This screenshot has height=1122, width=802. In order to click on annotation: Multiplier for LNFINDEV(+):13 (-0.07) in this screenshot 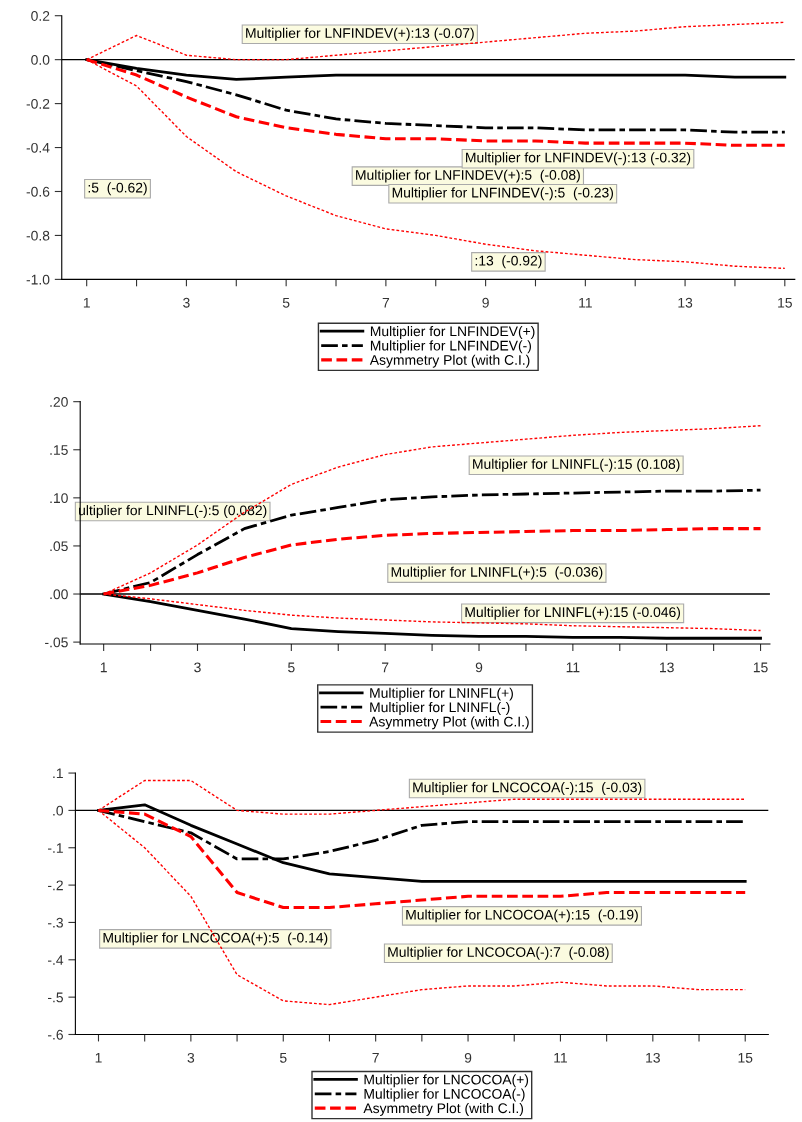, I will do `click(360, 34)`.